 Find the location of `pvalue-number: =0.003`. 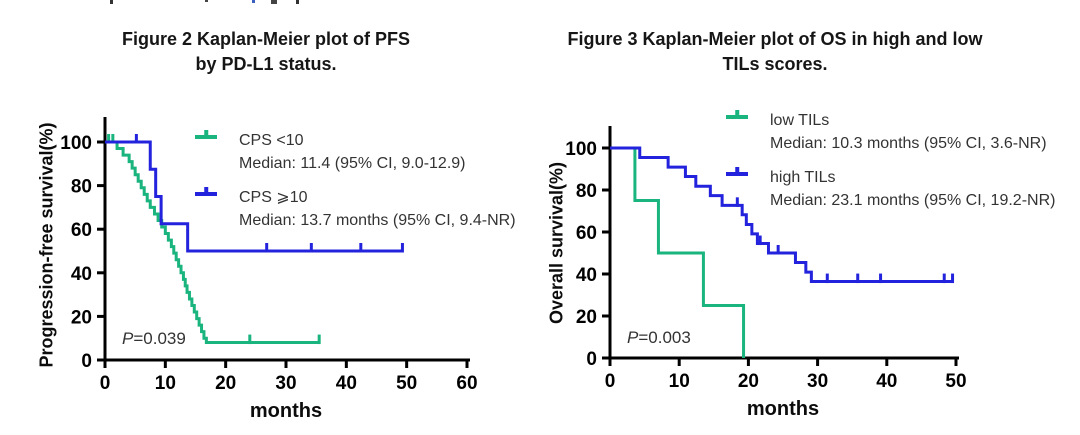

pvalue-number: =0.003 is located at coordinates (664, 337).